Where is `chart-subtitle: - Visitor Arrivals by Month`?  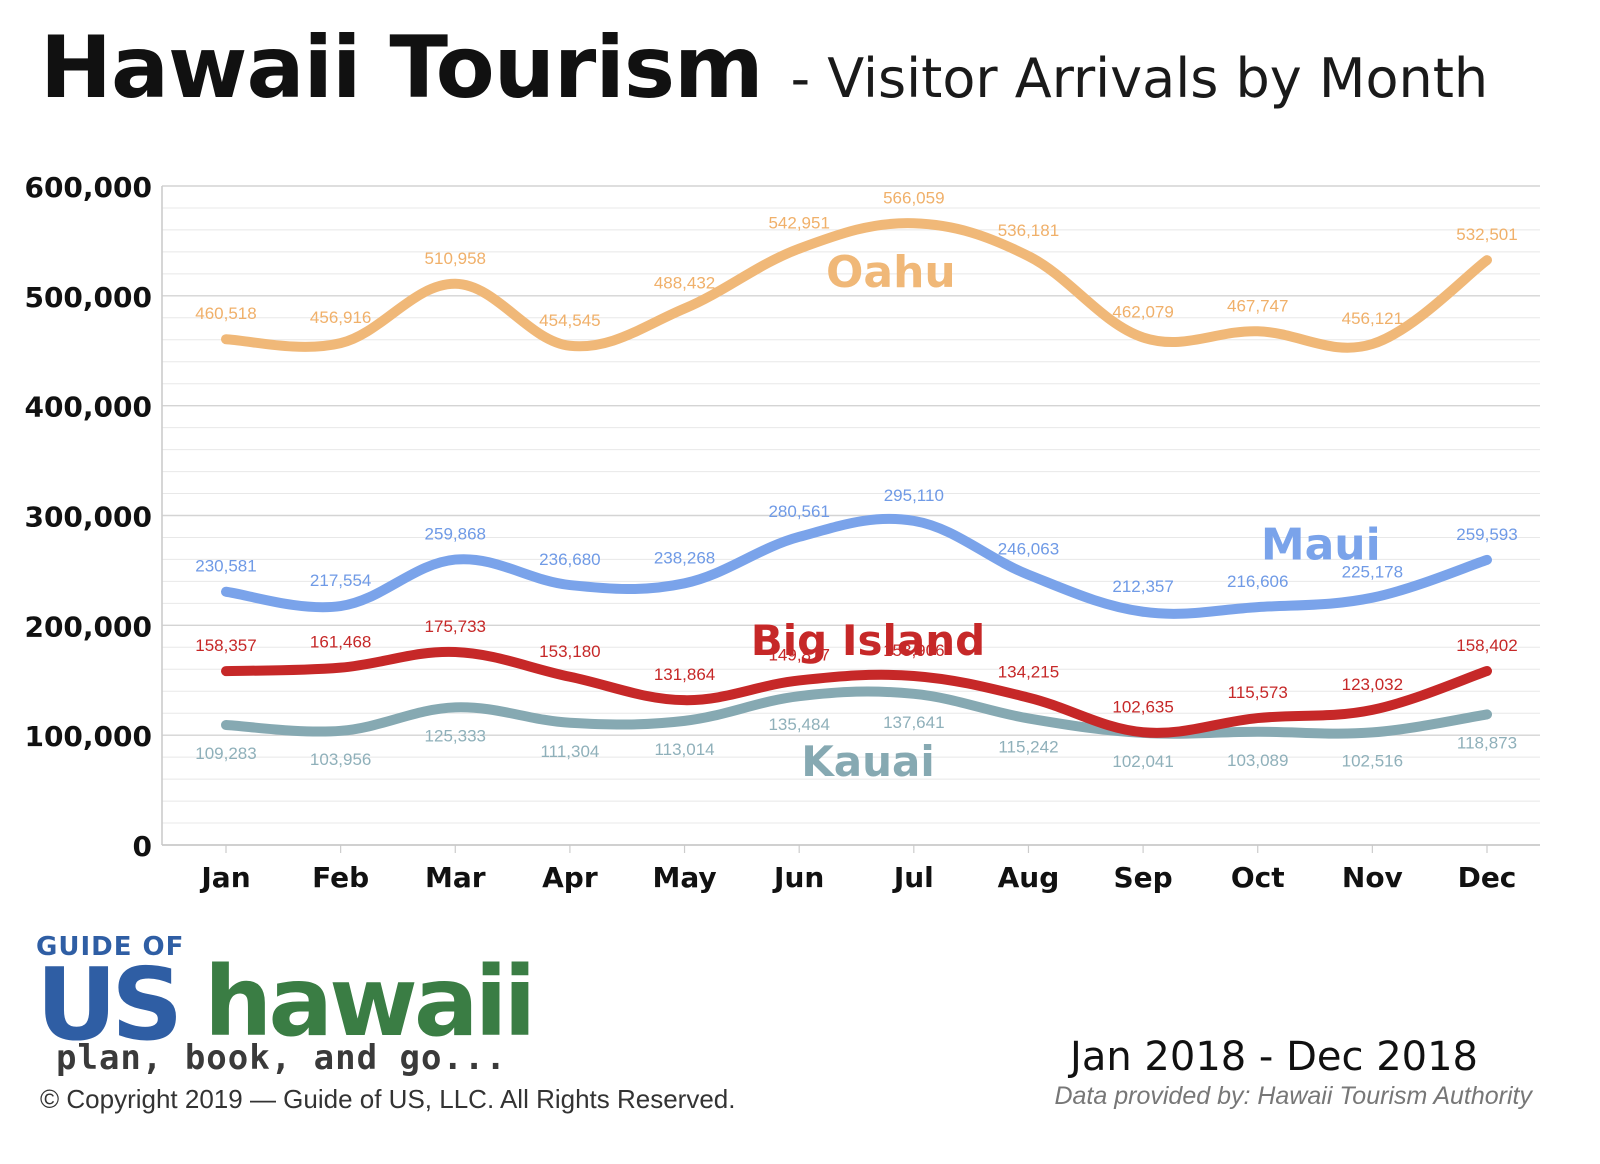
chart-subtitle: - Visitor Arrivals by Month is located at coordinates (1139, 78).